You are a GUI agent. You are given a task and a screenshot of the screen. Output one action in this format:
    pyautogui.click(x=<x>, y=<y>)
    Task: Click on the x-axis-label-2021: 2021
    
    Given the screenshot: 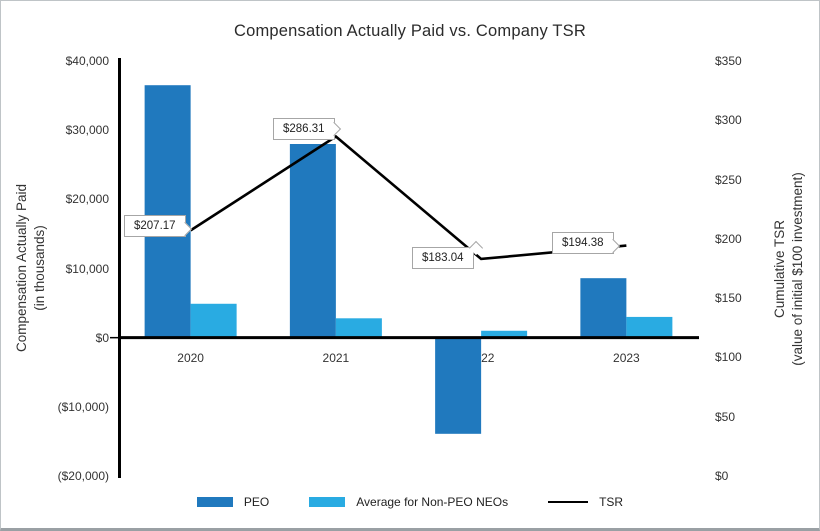 What is the action you would take?
    pyautogui.click(x=336, y=358)
    